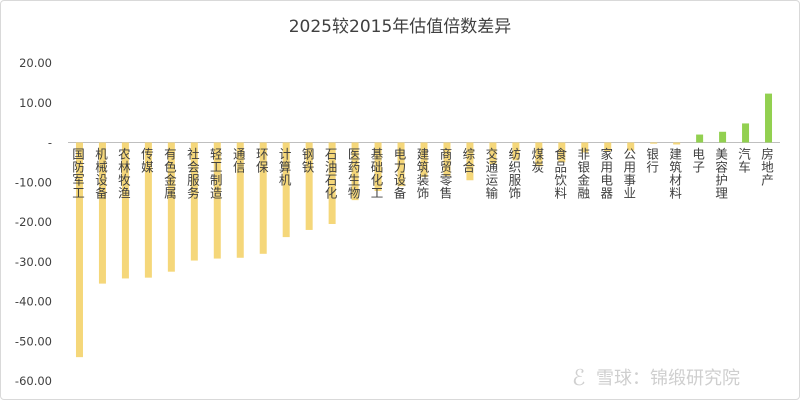 This screenshot has height=400, width=800. I want to click on y-tick-label: 10.00, so click(35, 103).